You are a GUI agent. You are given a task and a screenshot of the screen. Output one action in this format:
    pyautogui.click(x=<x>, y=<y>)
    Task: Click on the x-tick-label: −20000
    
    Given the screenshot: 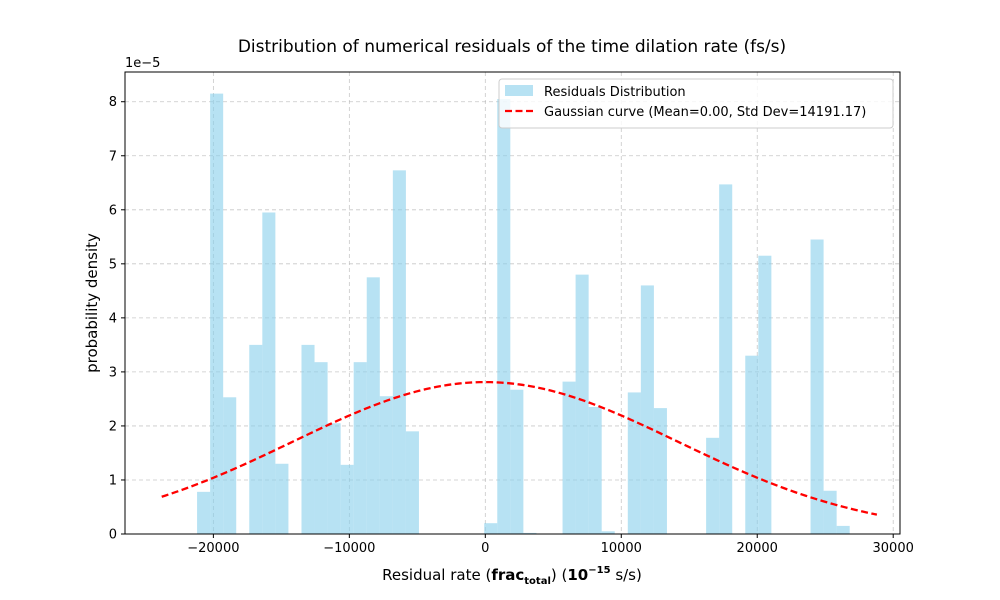 What is the action you would take?
    pyautogui.click(x=213, y=548)
    